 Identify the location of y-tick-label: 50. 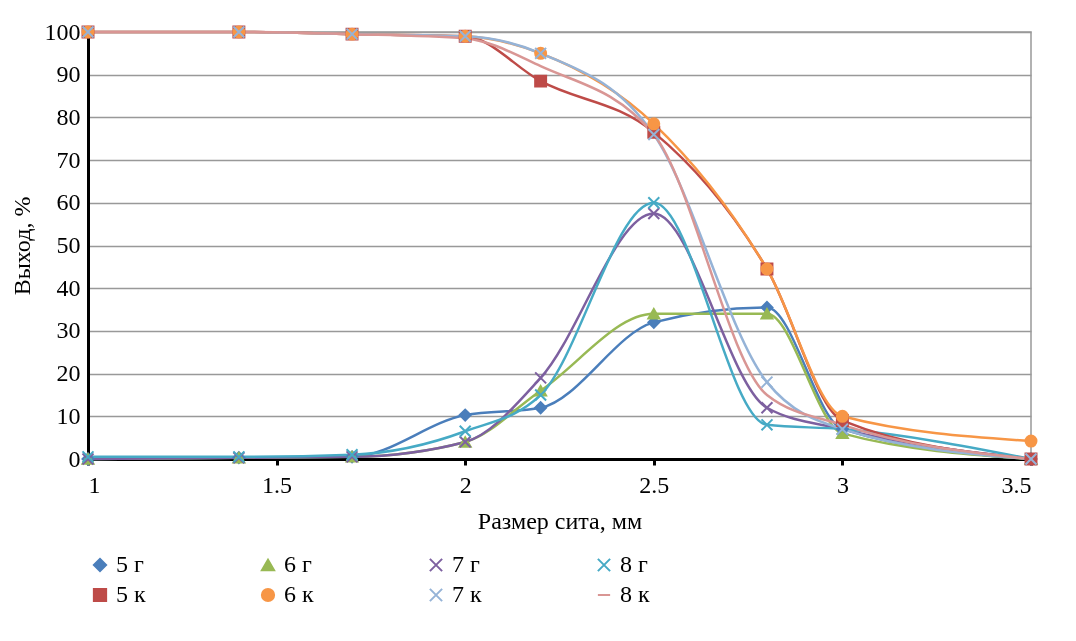
(68, 245).